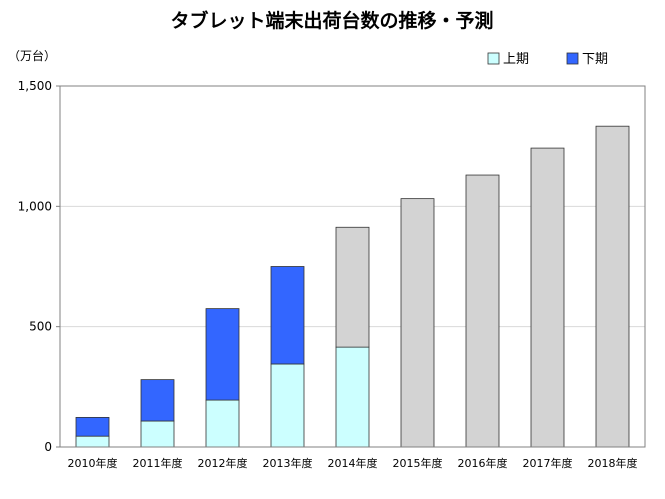 The image size is (665, 499). I want to click on x-tick-label: 2017年度, so click(548, 463).